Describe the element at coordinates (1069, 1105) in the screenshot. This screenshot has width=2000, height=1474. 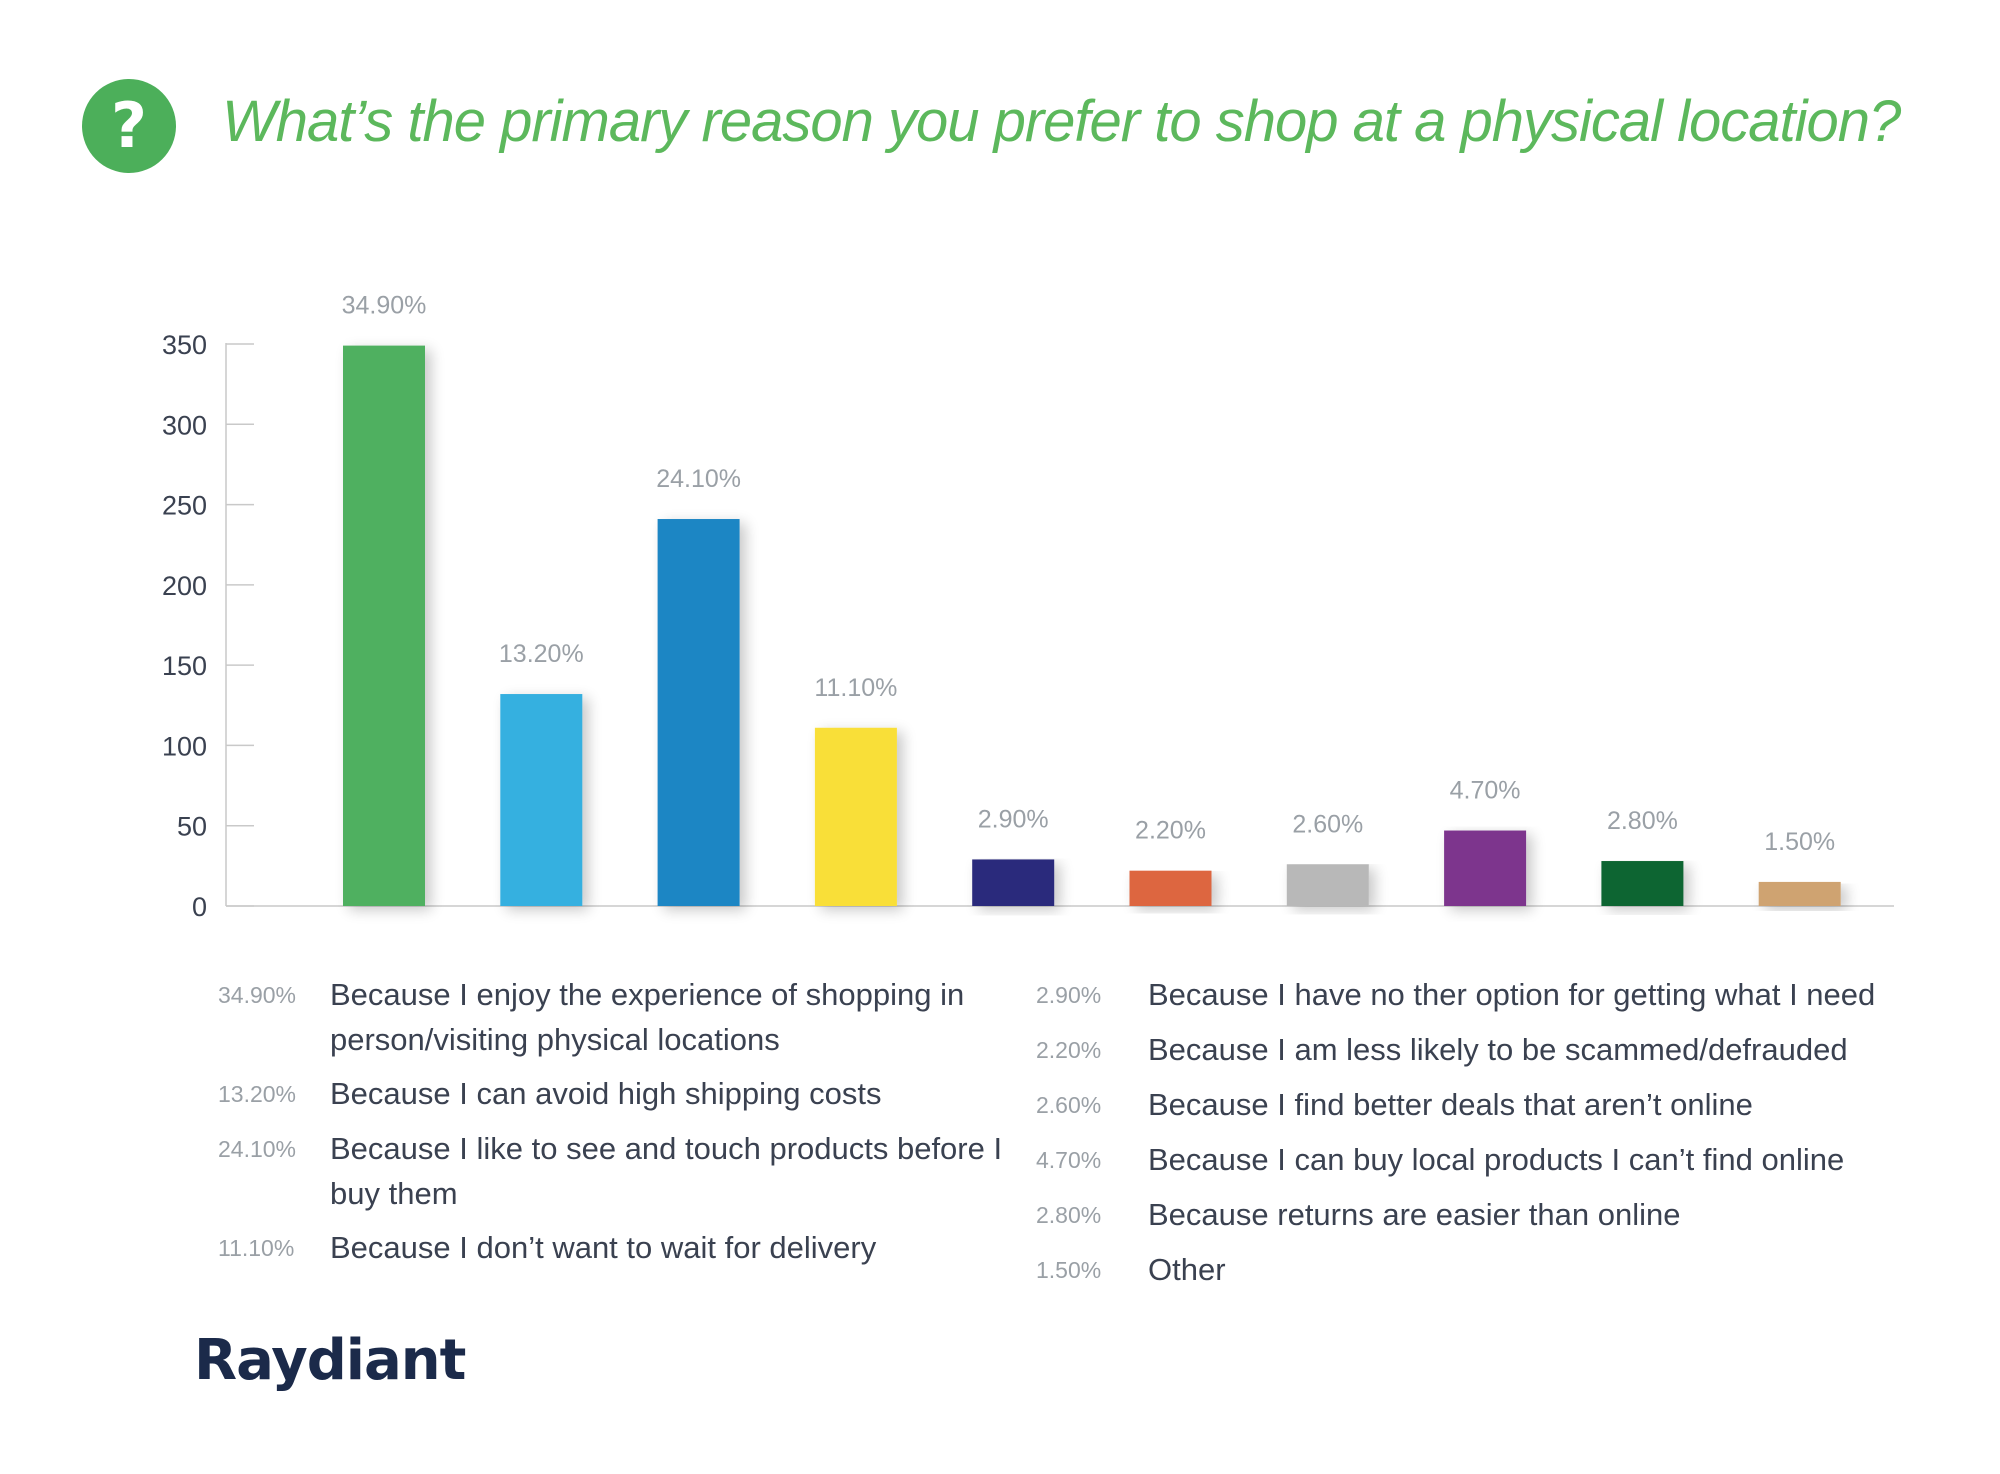
I see `legend-percent: 2.60%` at that location.